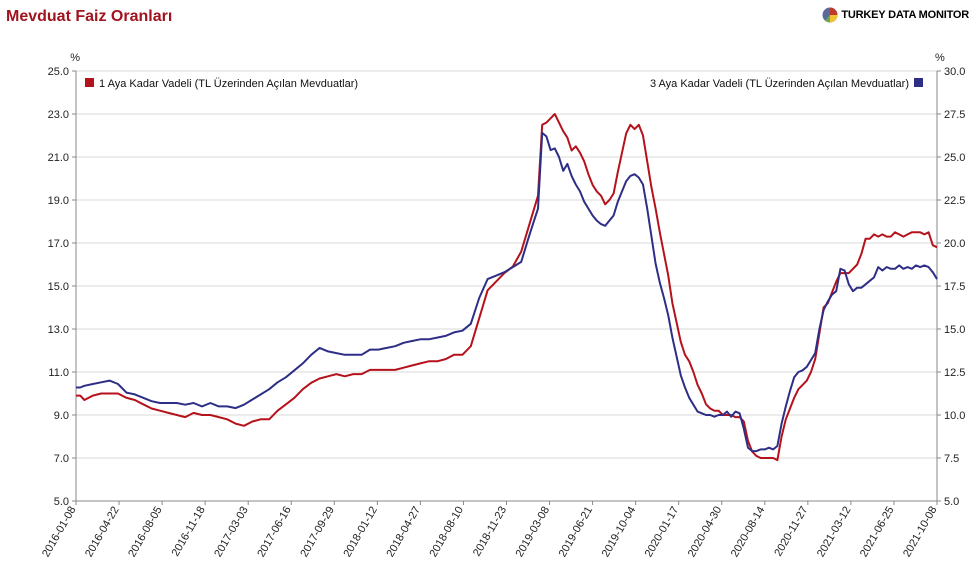 The image size is (979, 570). I want to click on right-tick-label: 22.5, so click(954, 201).